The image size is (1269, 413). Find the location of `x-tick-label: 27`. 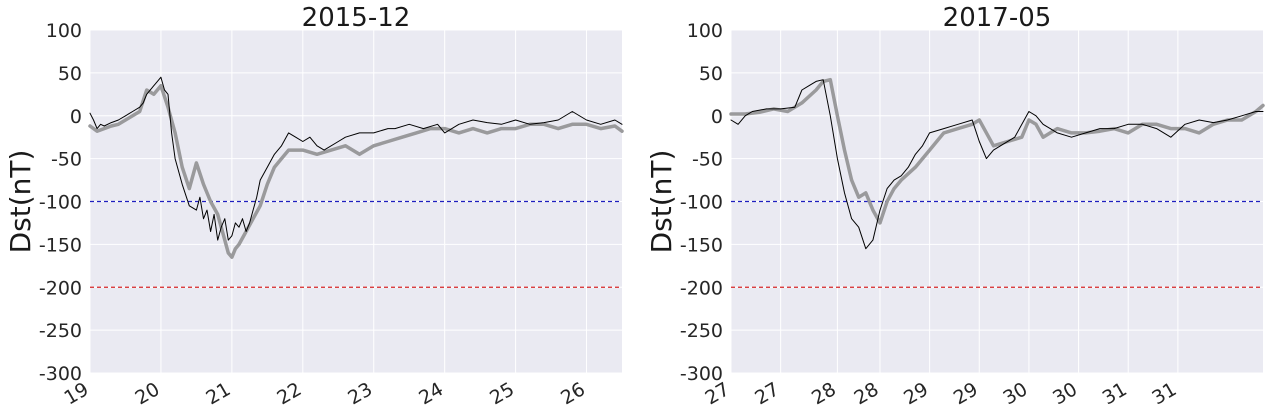

x-tick-label: 27 is located at coordinates (767, 393).